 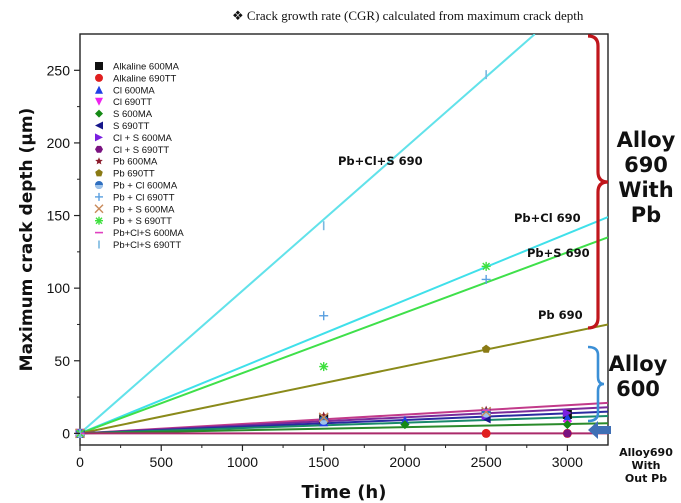 I want to click on legend-marker-cl-s-600ma, so click(x=99, y=137).